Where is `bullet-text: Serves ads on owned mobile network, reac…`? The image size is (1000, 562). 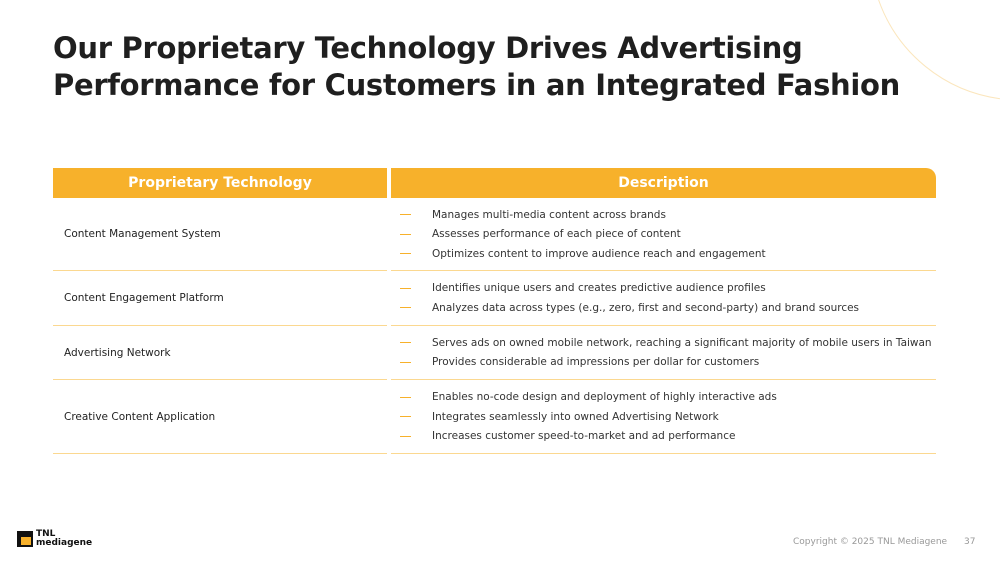 bullet-text: Serves ads on owned mobile network, reac… is located at coordinates (682, 342).